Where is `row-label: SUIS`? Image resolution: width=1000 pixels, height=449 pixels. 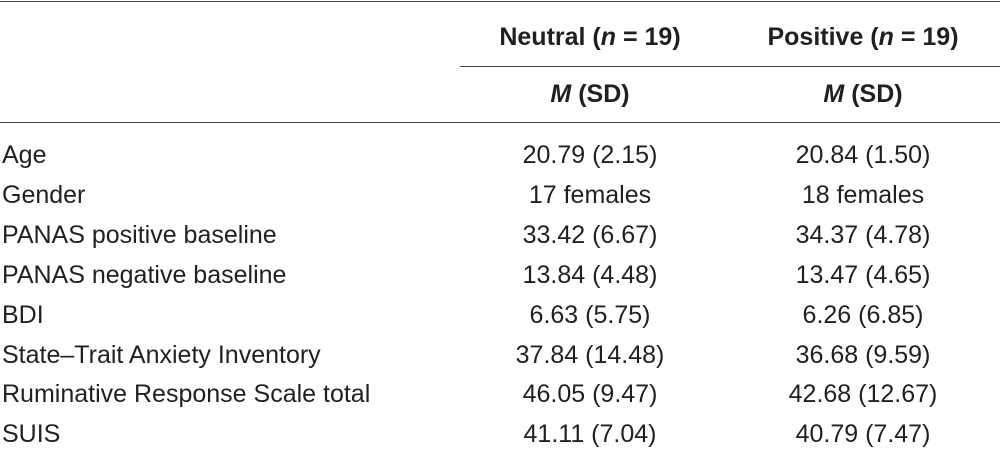 row-label: SUIS is located at coordinates (31, 434).